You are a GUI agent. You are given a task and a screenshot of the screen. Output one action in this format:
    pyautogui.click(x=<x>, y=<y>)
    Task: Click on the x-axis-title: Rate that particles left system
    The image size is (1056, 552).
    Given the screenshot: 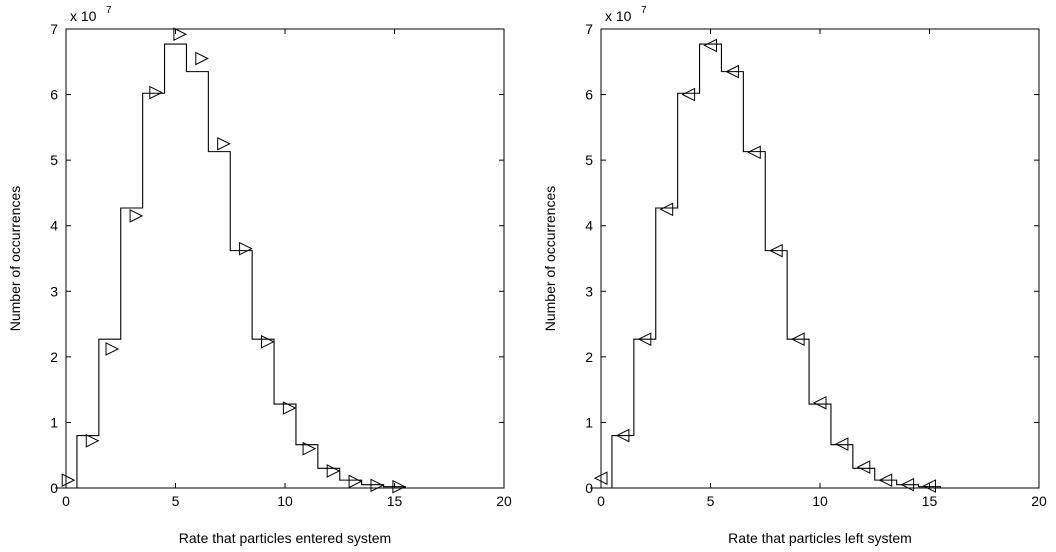 What is the action you would take?
    pyautogui.click(x=820, y=538)
    